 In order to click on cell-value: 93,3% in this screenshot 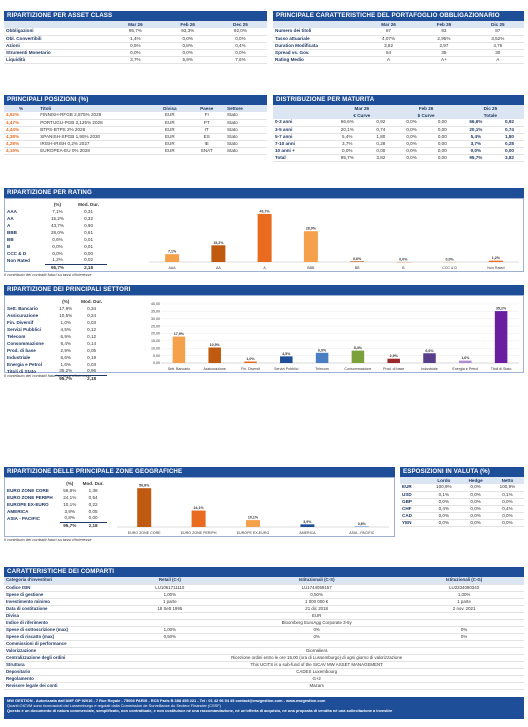, I will do `click(187, 32)`.